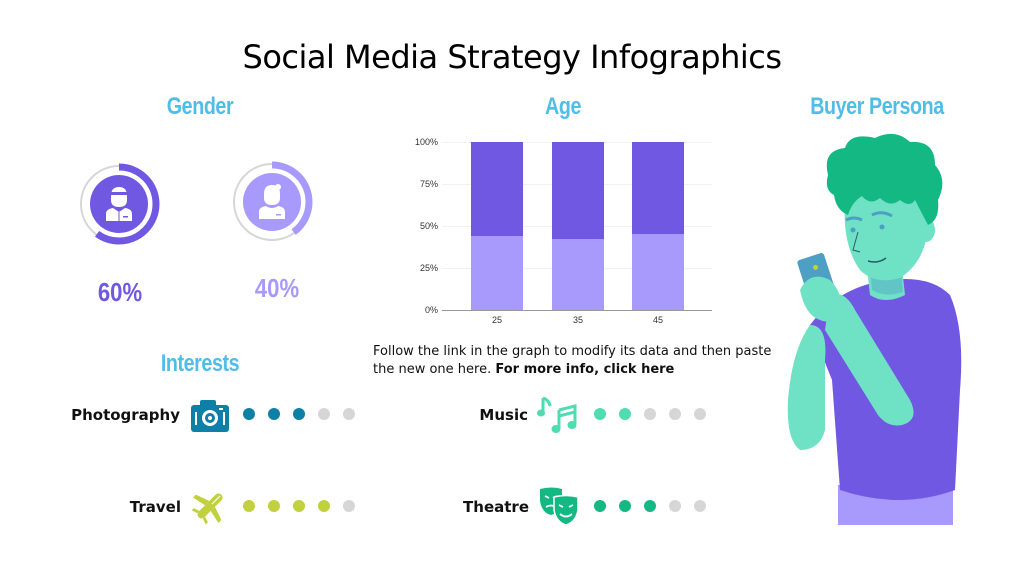 The width and height of the screenshot is (1024, 576). Describe the element at coordinates (874, 329) in the screenshot. I see `man-with-phone-illustration` at that location.